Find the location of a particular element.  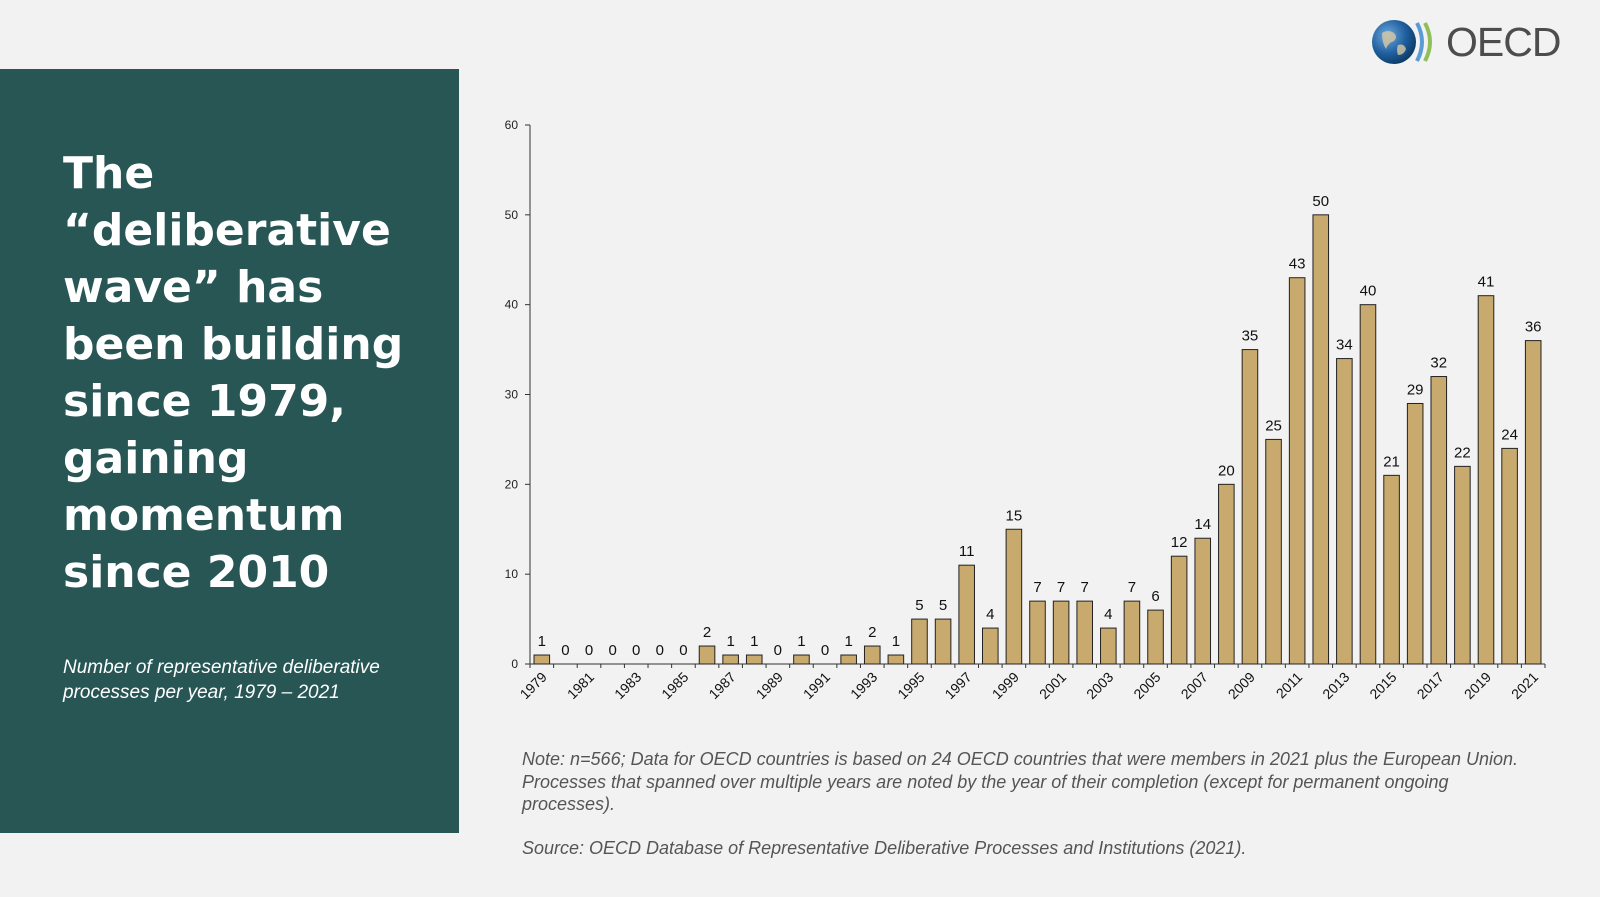

data-label-1993: 2 is located at coordinates (872, 632).